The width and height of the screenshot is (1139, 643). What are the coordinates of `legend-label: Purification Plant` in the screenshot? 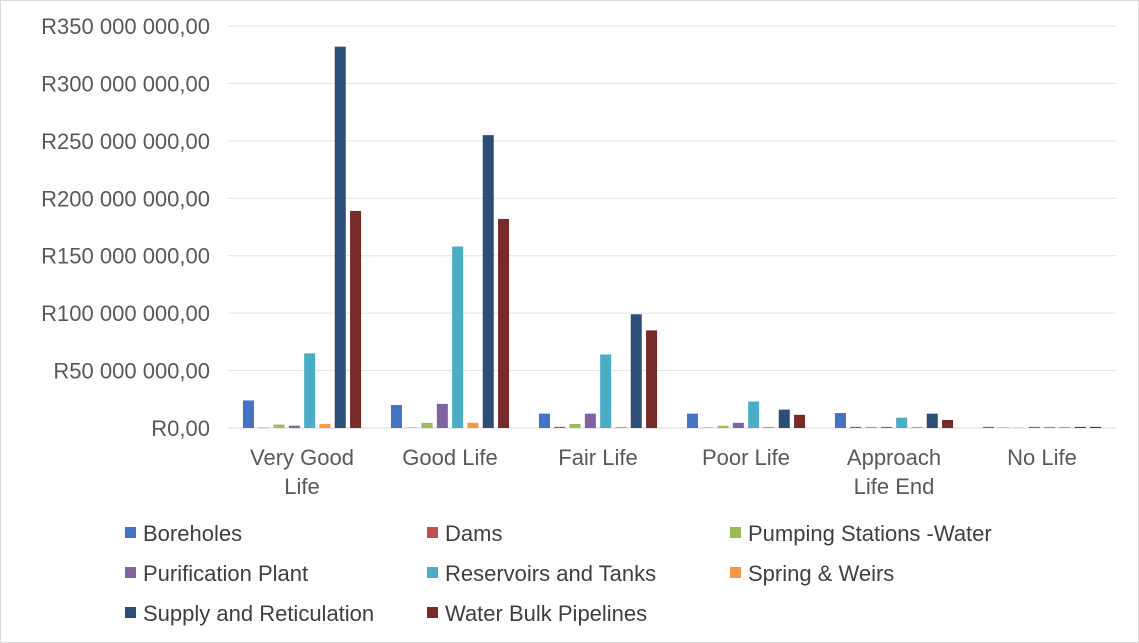 It's located at (225, 573).